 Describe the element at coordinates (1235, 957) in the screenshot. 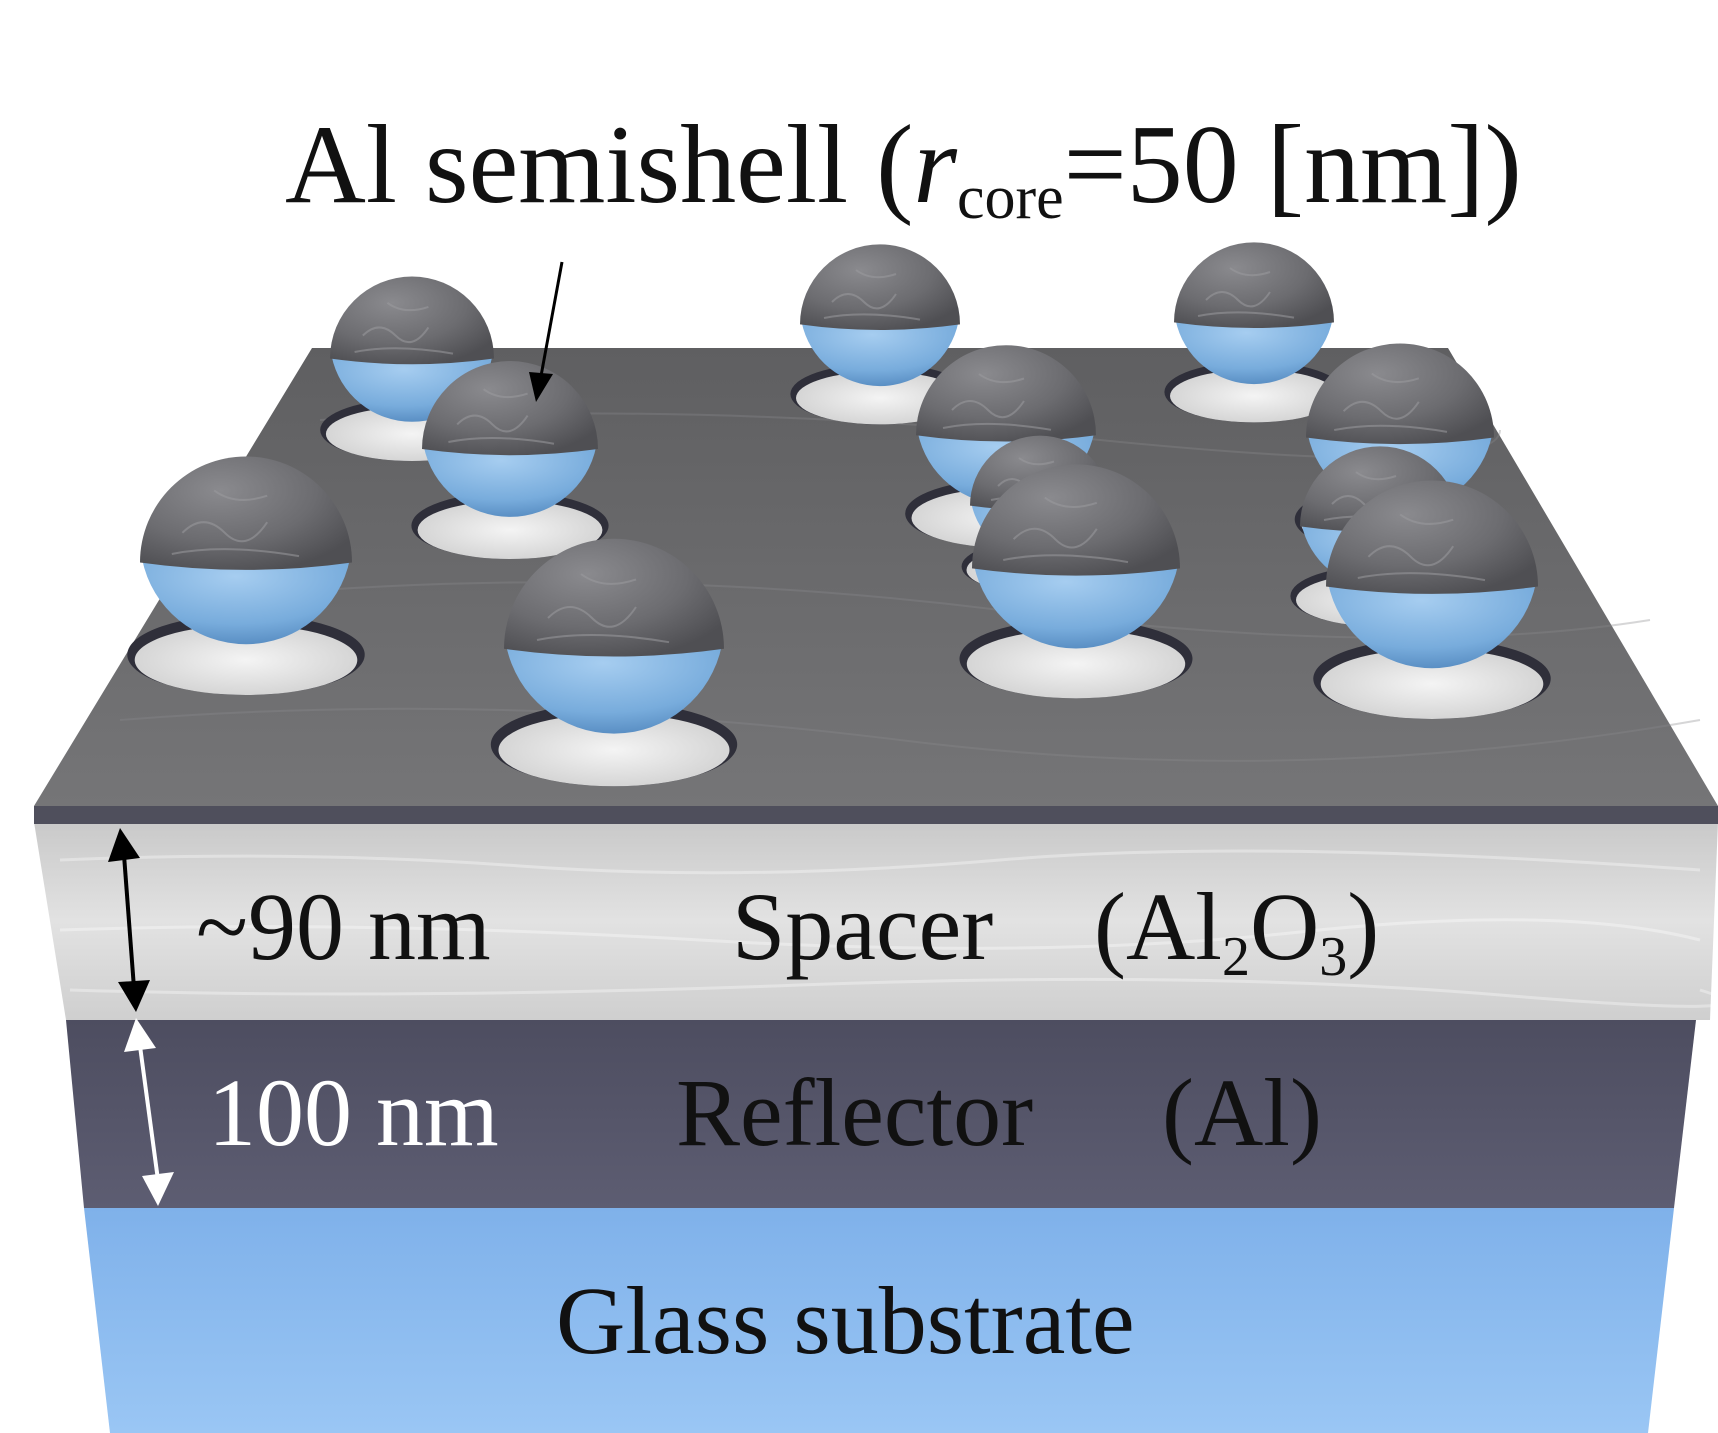

I see `spacer-formula-sub1: 2` at that location.